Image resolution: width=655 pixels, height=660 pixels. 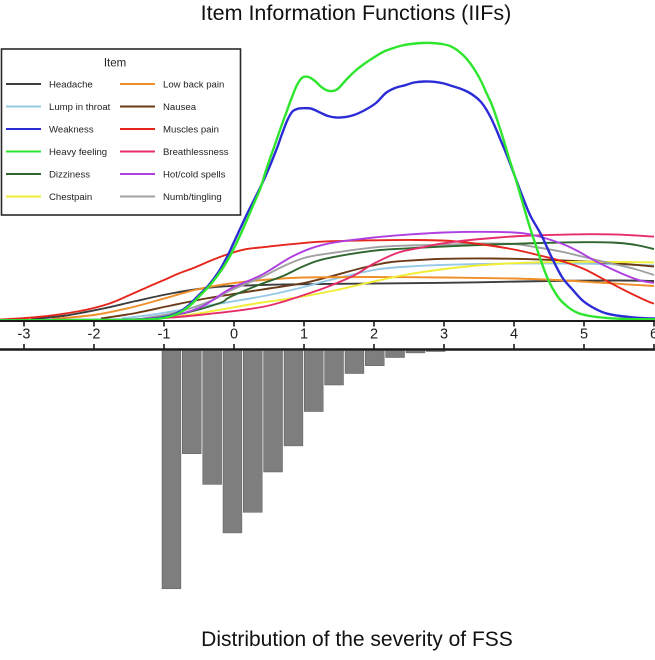 I want to click on svg-text: 0, so click(x=234, y=335).